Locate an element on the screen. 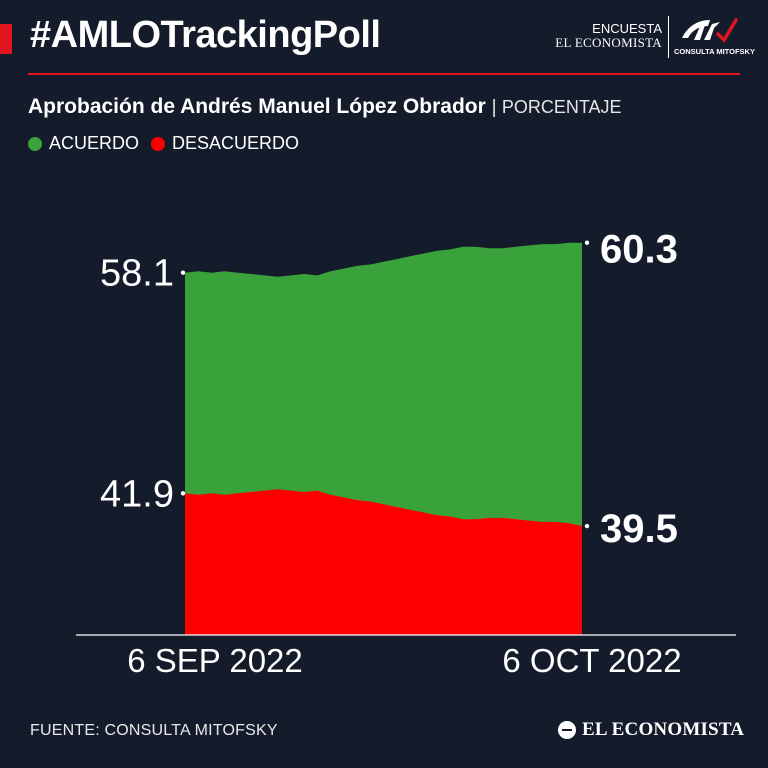 This screenshot has height=768, width=768. mitofsky-brand: CONSULTA MITOFSKY is located at coordinates (714, 51).